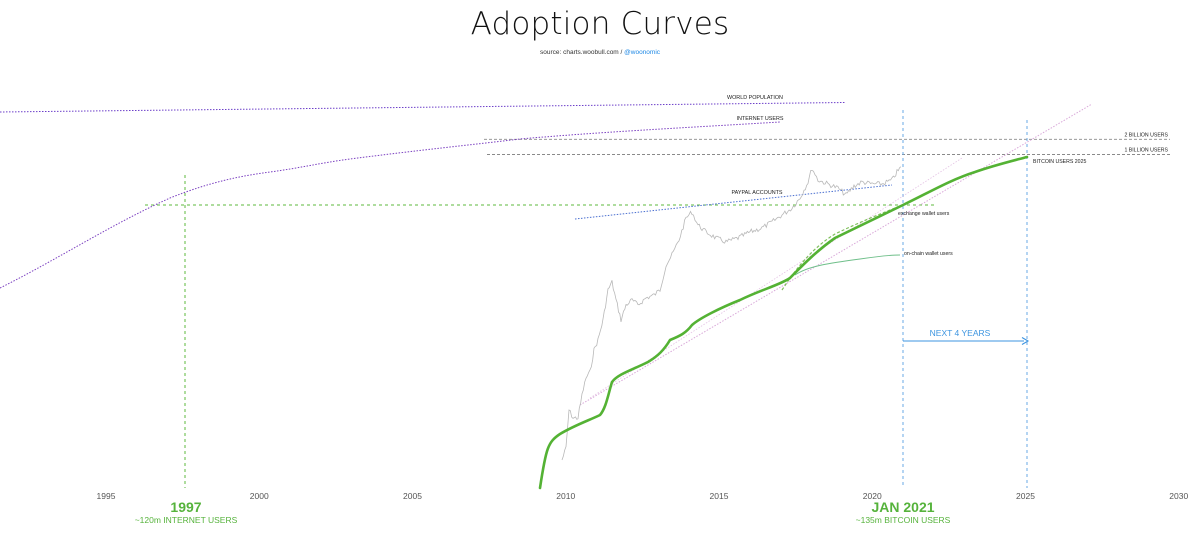 The width and height of the screenshot is (1200, 546). Describe the element at coordinates (903, 507) in the screenshot. I see `annotation-jan-2021-date: JAN 2021` at that location.